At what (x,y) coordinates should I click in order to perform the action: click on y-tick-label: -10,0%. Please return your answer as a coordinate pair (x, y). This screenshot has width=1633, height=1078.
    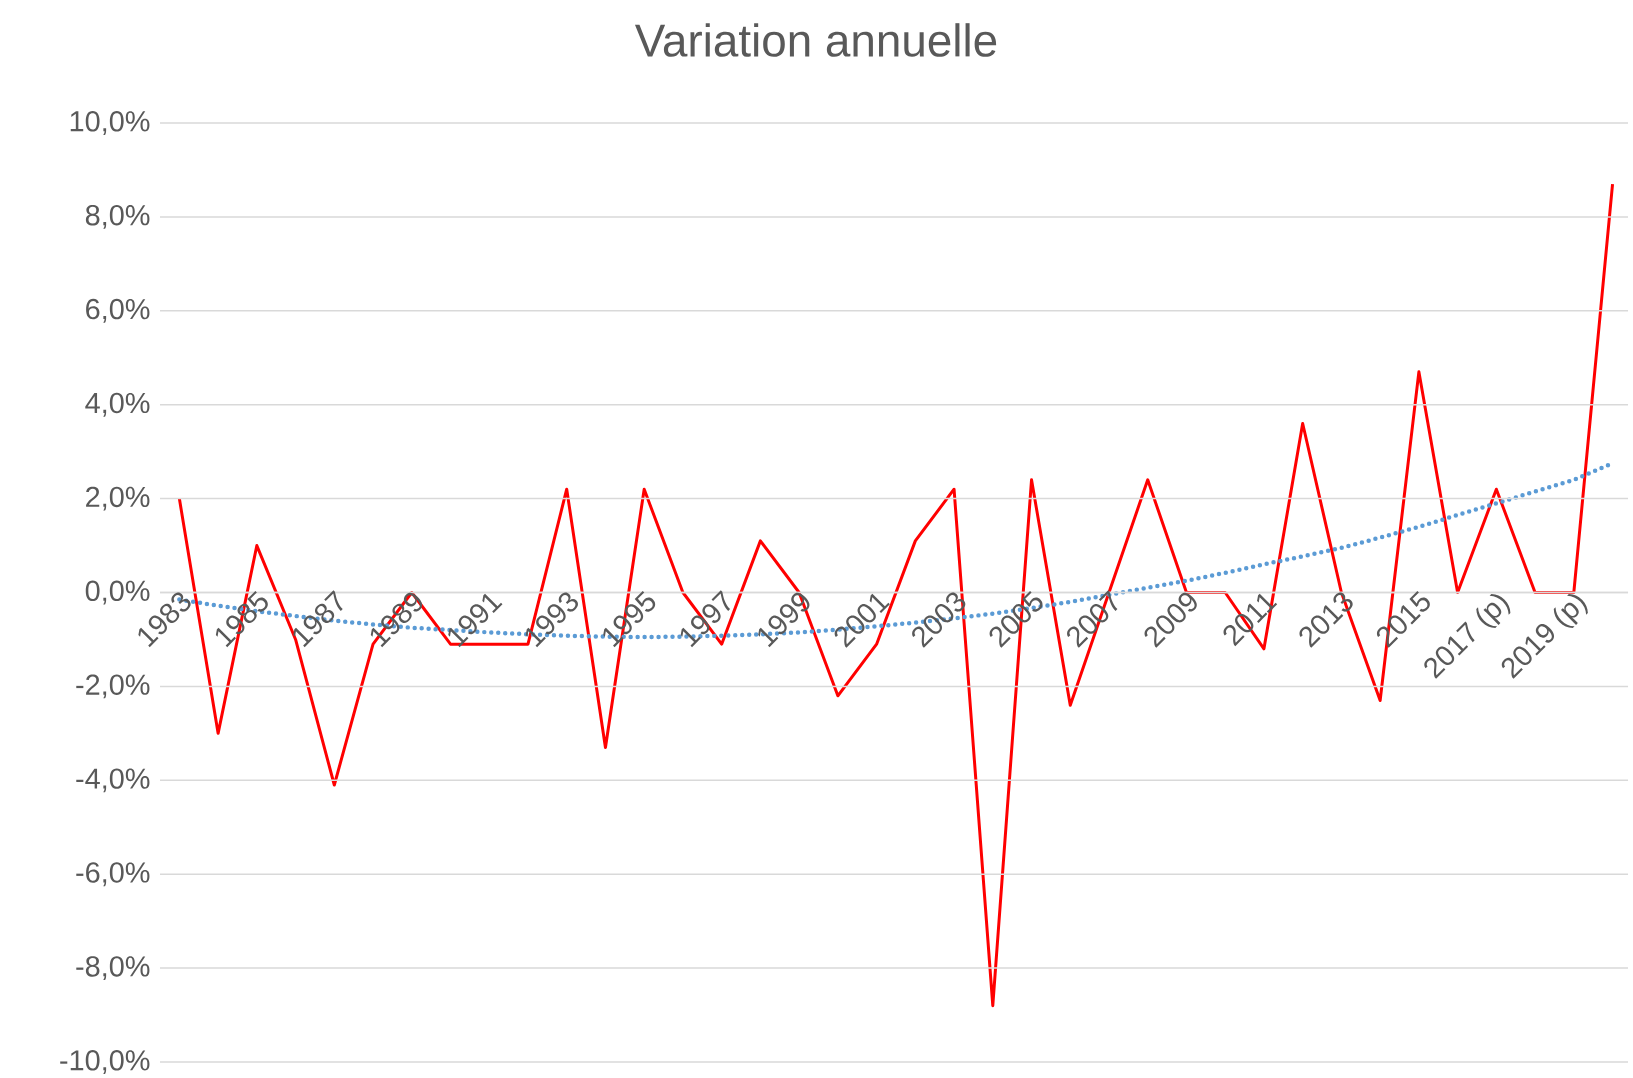
    Looking at the image, I should click on (105, 1062).